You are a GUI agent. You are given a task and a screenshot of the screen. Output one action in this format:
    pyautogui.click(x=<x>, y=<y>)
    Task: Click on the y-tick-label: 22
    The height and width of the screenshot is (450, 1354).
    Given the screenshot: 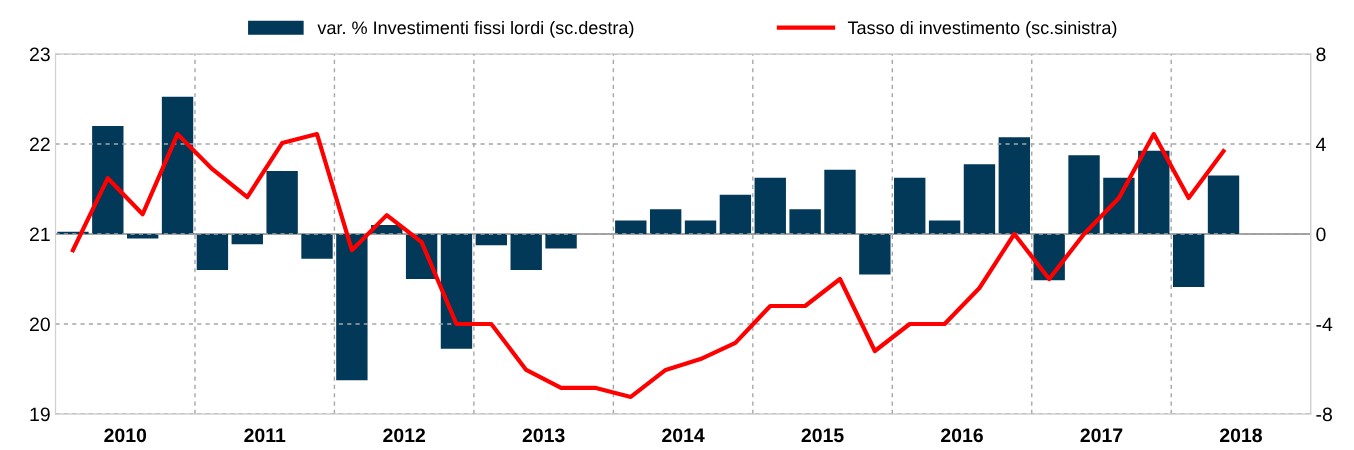 What is the action you would take?
    pyautogui.click(x=40, y=144)
    